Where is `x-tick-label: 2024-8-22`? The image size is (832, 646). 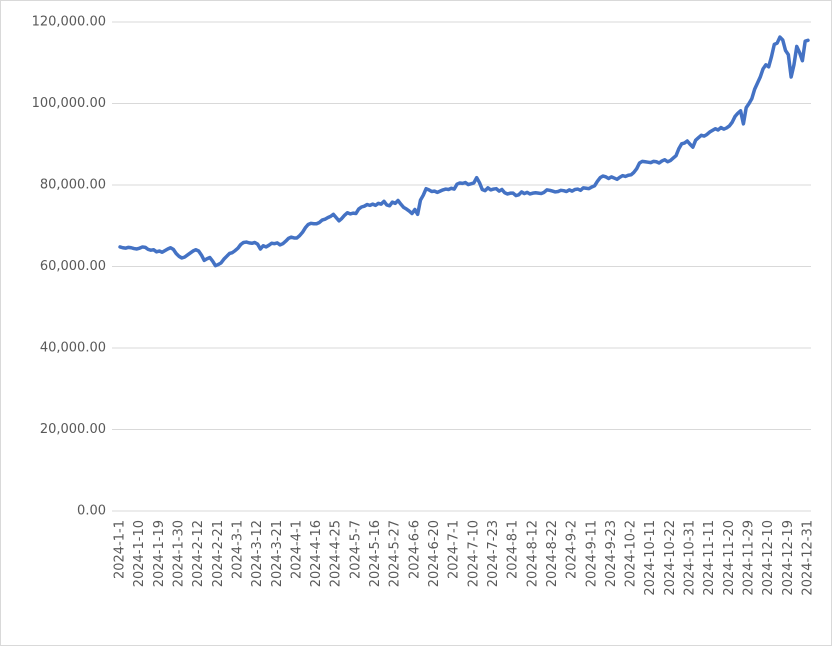
x-tick-label: 2024-8-22 is located at coordinates (552, 553).